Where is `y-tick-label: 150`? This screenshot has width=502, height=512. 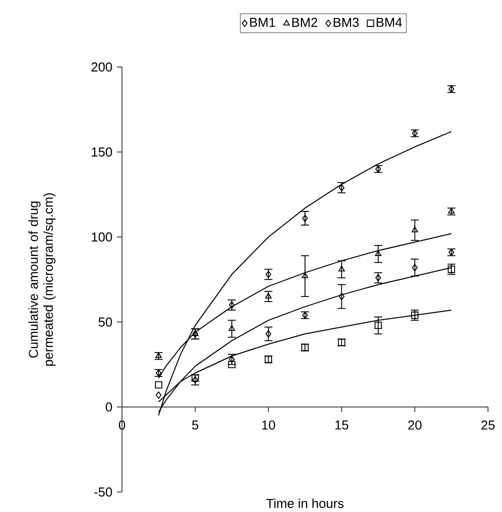 y-tick-label: 150 is located at coordinates (102, 152).